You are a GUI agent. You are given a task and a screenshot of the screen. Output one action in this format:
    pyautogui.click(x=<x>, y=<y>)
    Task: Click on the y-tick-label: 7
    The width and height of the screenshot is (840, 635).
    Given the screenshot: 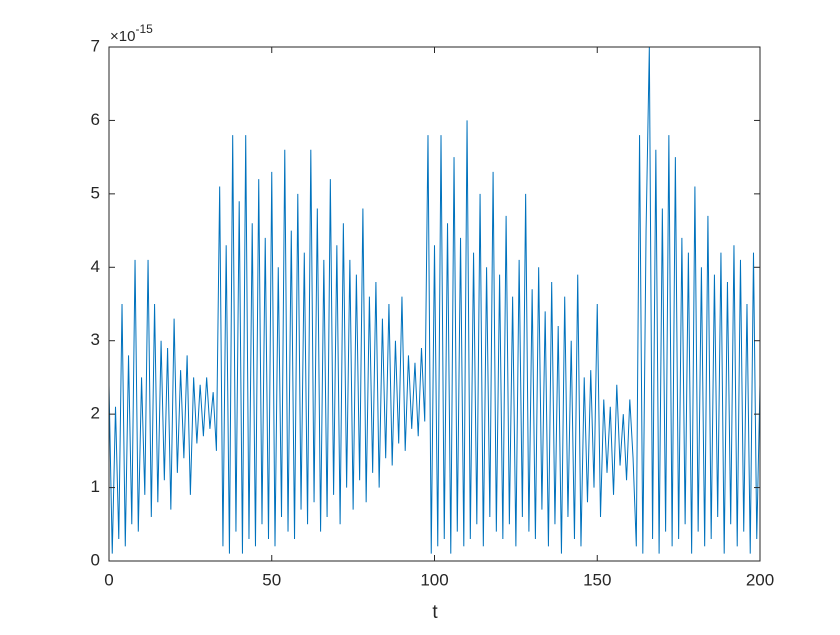 What is the action you would take?
    pyautogui.click(x=95, y=45)
    